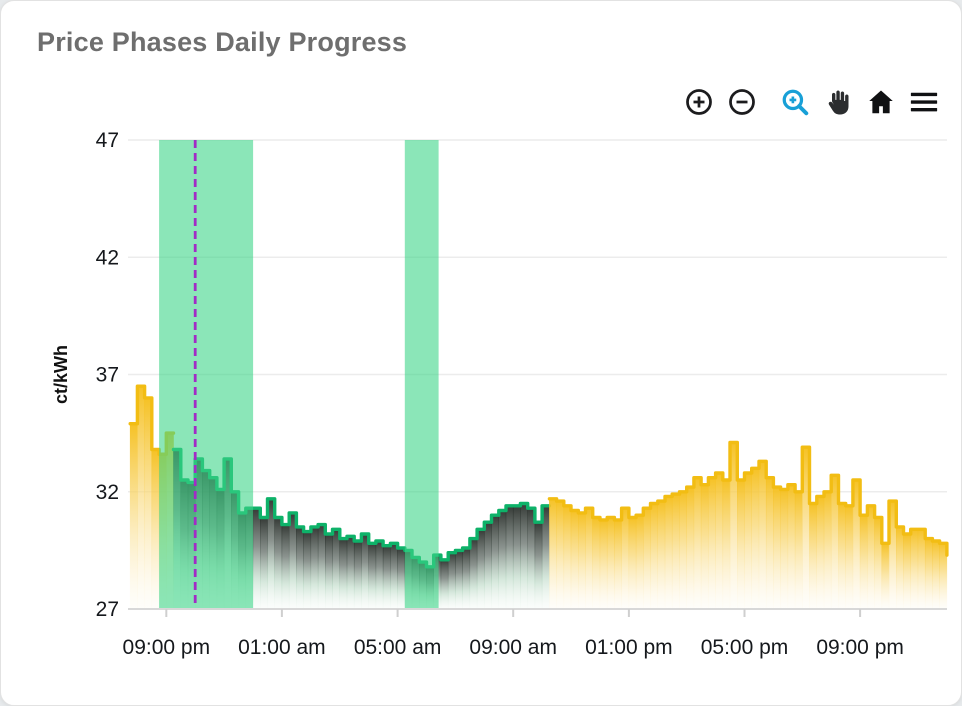 The image size is (962, 706). Describe the element at coordinates (107, 257) in the screenshot. I see `y-tick-label: 42` at that location.